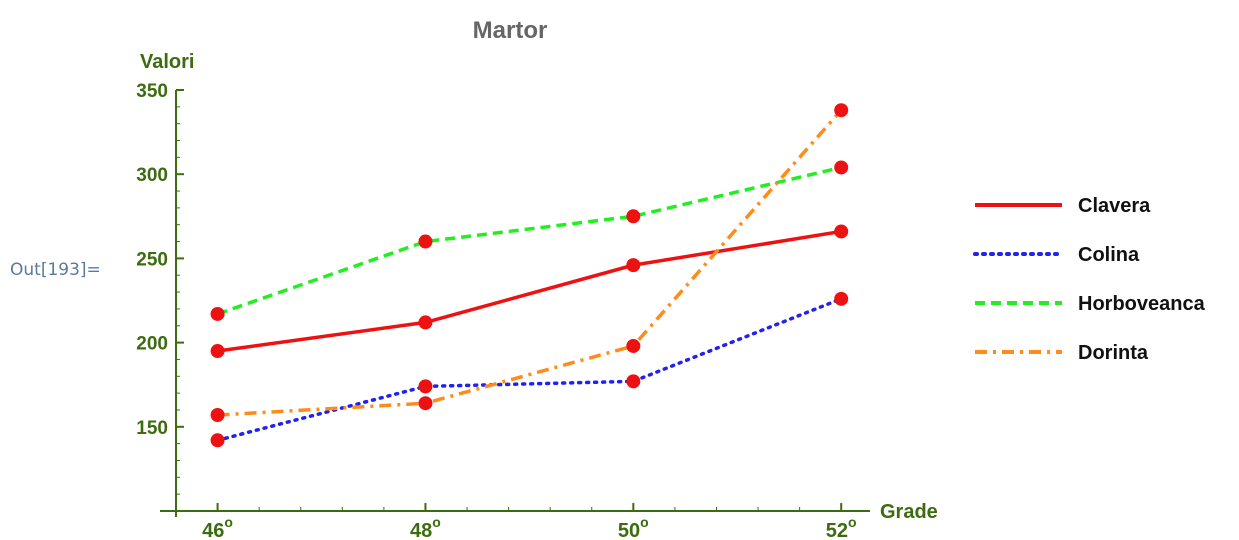 This screenshot has height=540, width=1239. Describe the element at coordinates (425, 527) in the screenshot. I see `x-tick-label: 48o` at that location.